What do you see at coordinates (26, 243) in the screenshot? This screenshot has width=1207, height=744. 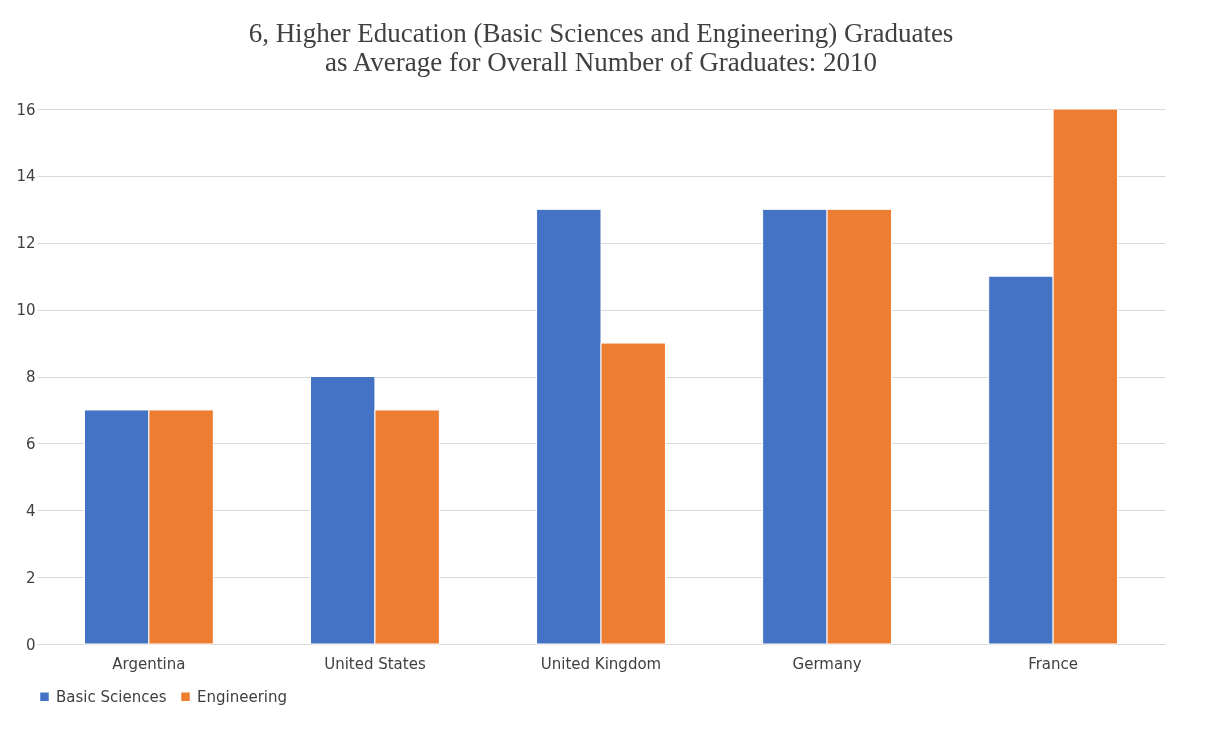 I see `y-tick-label: 12` at bounding box center [26, 243].